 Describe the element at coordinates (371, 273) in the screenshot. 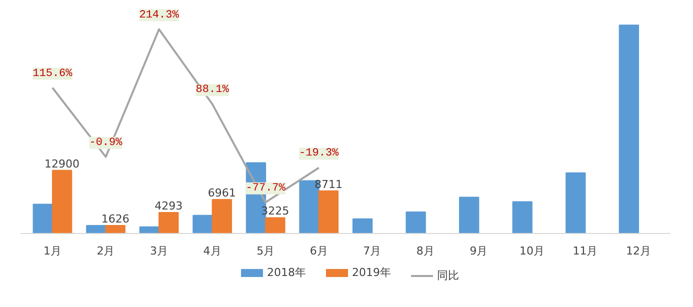

I see `legend-label: 2019年` at that location.